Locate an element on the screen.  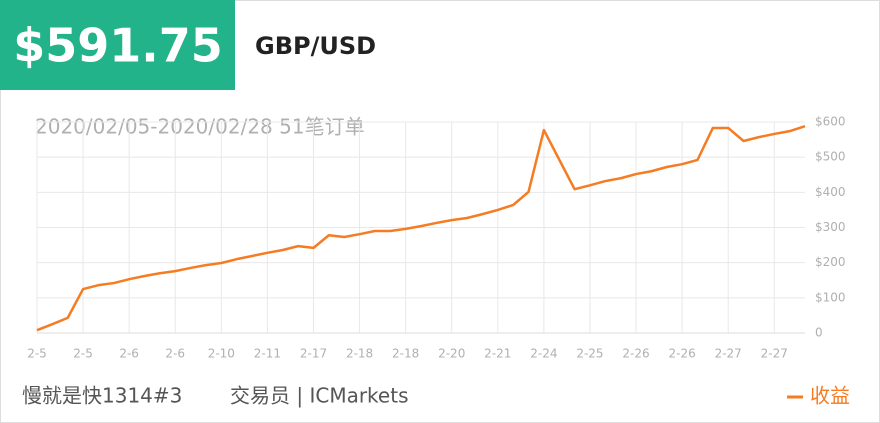
y-tick-label: $500 is located at coordinates (830, 157).